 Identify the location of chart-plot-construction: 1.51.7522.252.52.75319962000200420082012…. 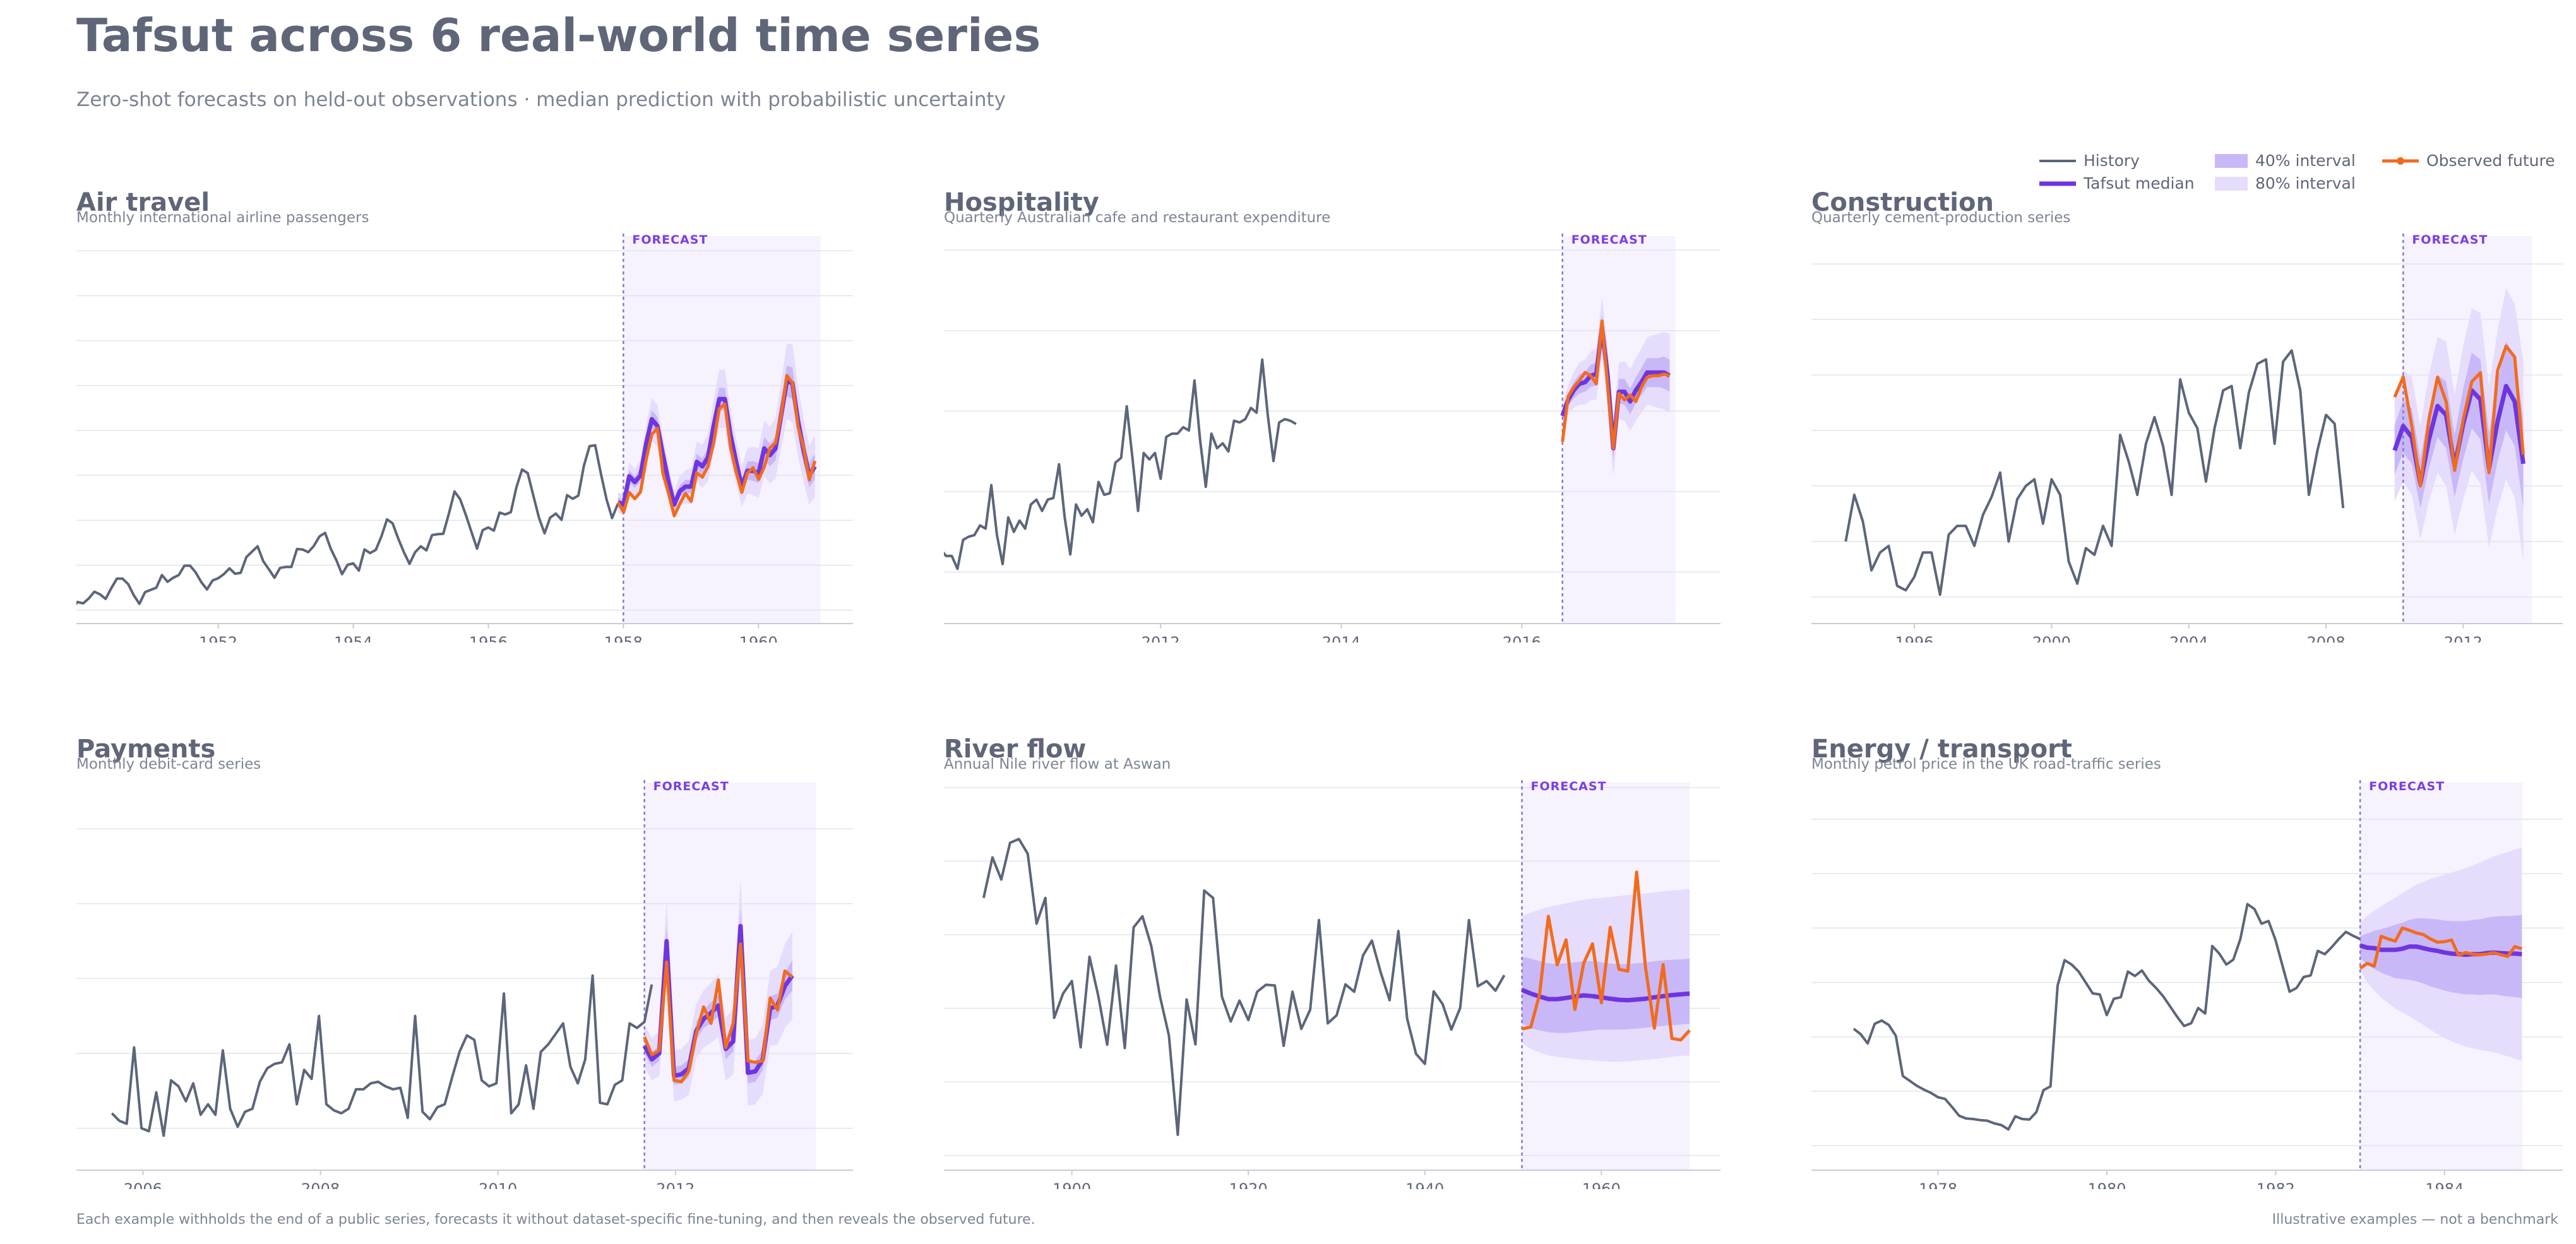
(2187, 438).